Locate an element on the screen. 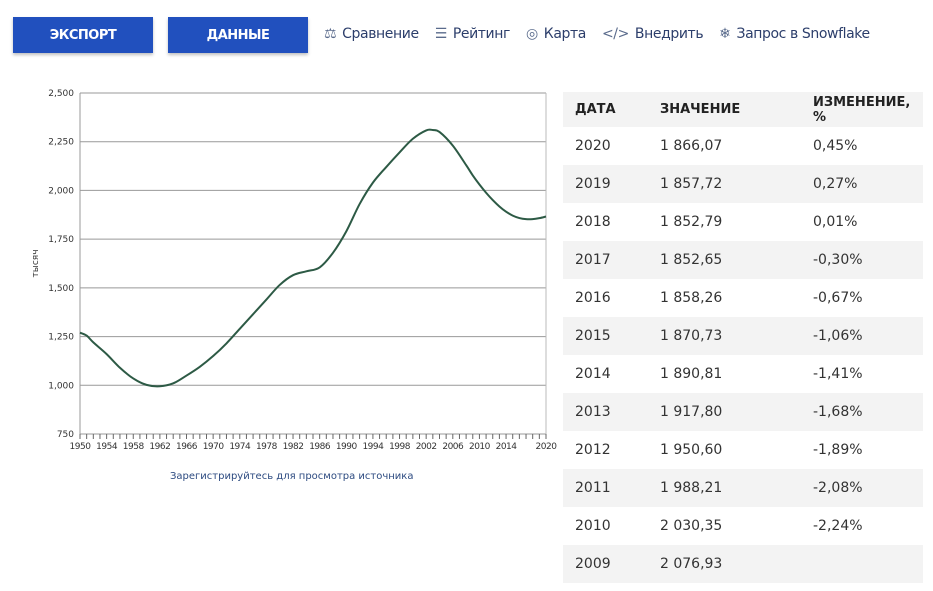 This screenshot has height=591, width=933. x-tick-label: 1958 is located at coordinates (134, 447).